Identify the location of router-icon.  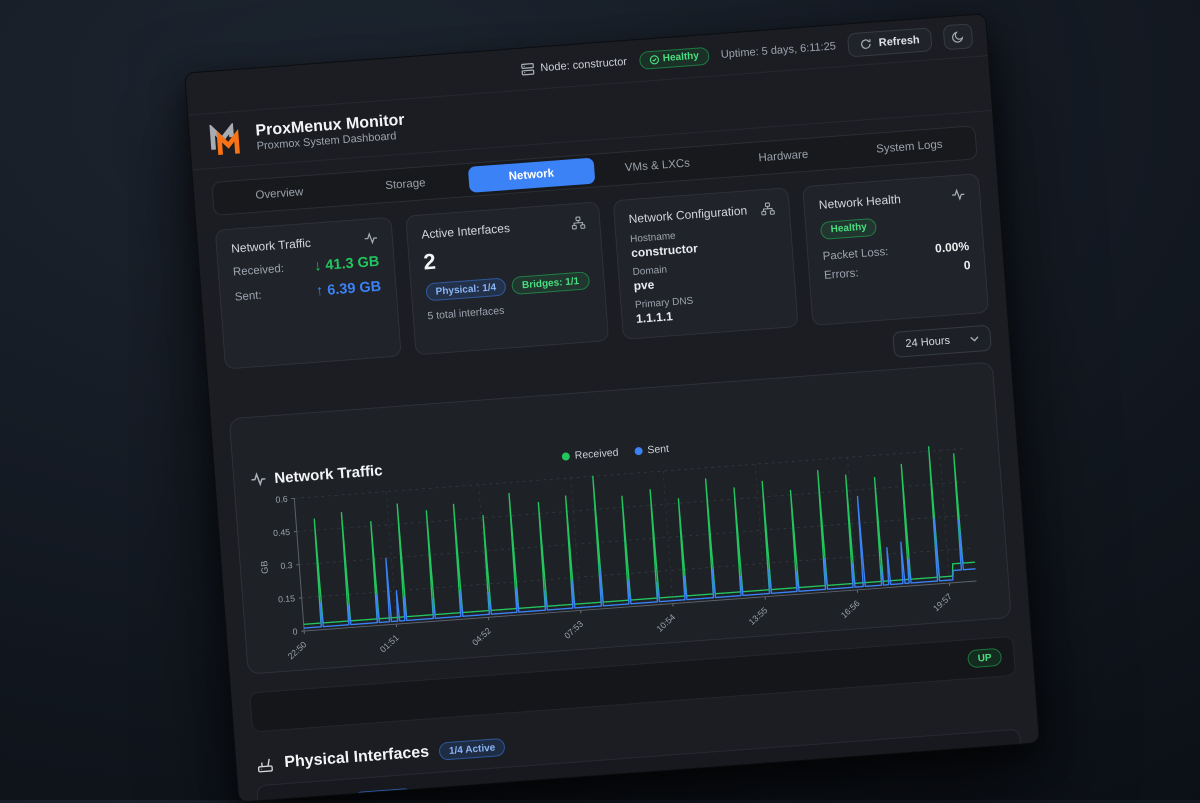
(265, 764).